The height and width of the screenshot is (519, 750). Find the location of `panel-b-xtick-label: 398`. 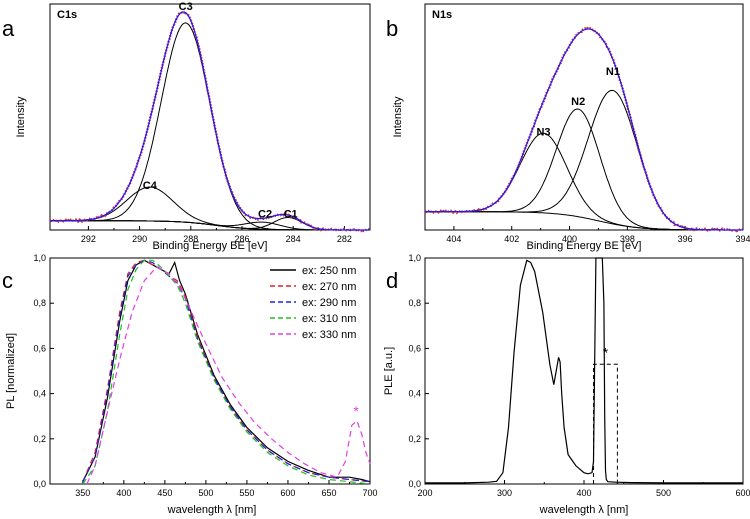

panel-b-xtick-label: 398 is located at coordinates (627, 239).